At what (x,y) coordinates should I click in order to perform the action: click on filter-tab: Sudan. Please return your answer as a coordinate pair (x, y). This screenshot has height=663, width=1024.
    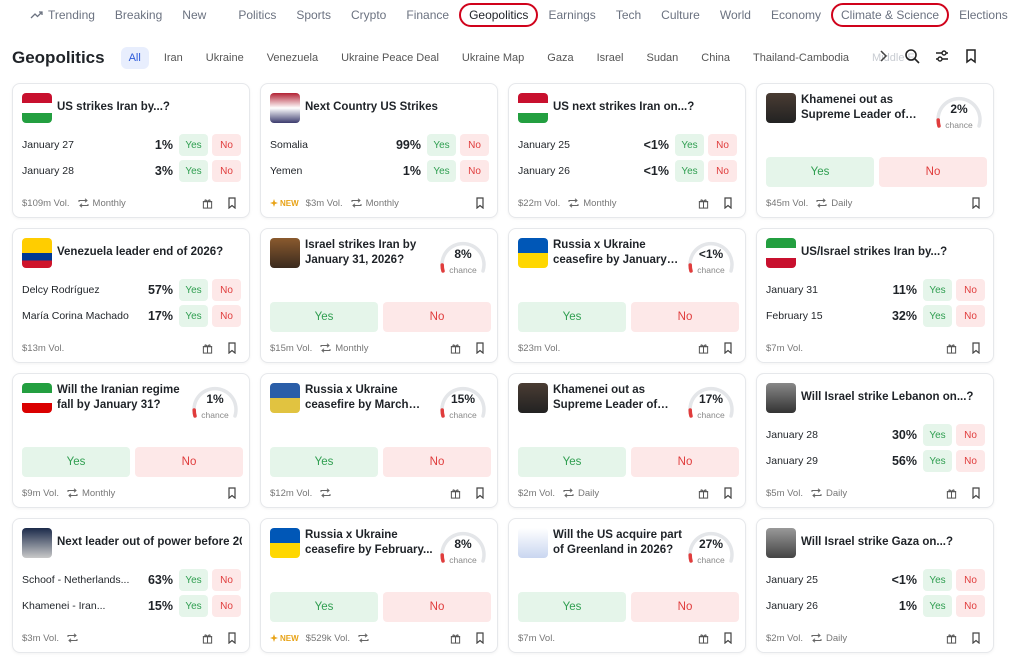
    Looking at the image, I should click on (662, 58).